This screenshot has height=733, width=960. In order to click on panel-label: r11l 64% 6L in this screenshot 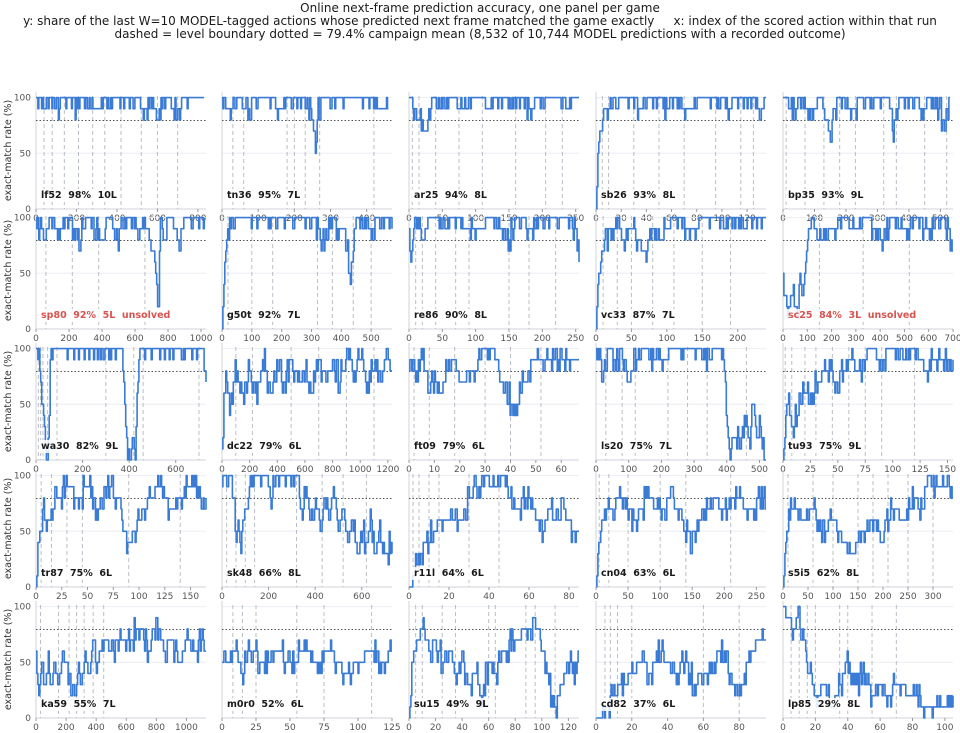, I will do `click(449, 573)`.